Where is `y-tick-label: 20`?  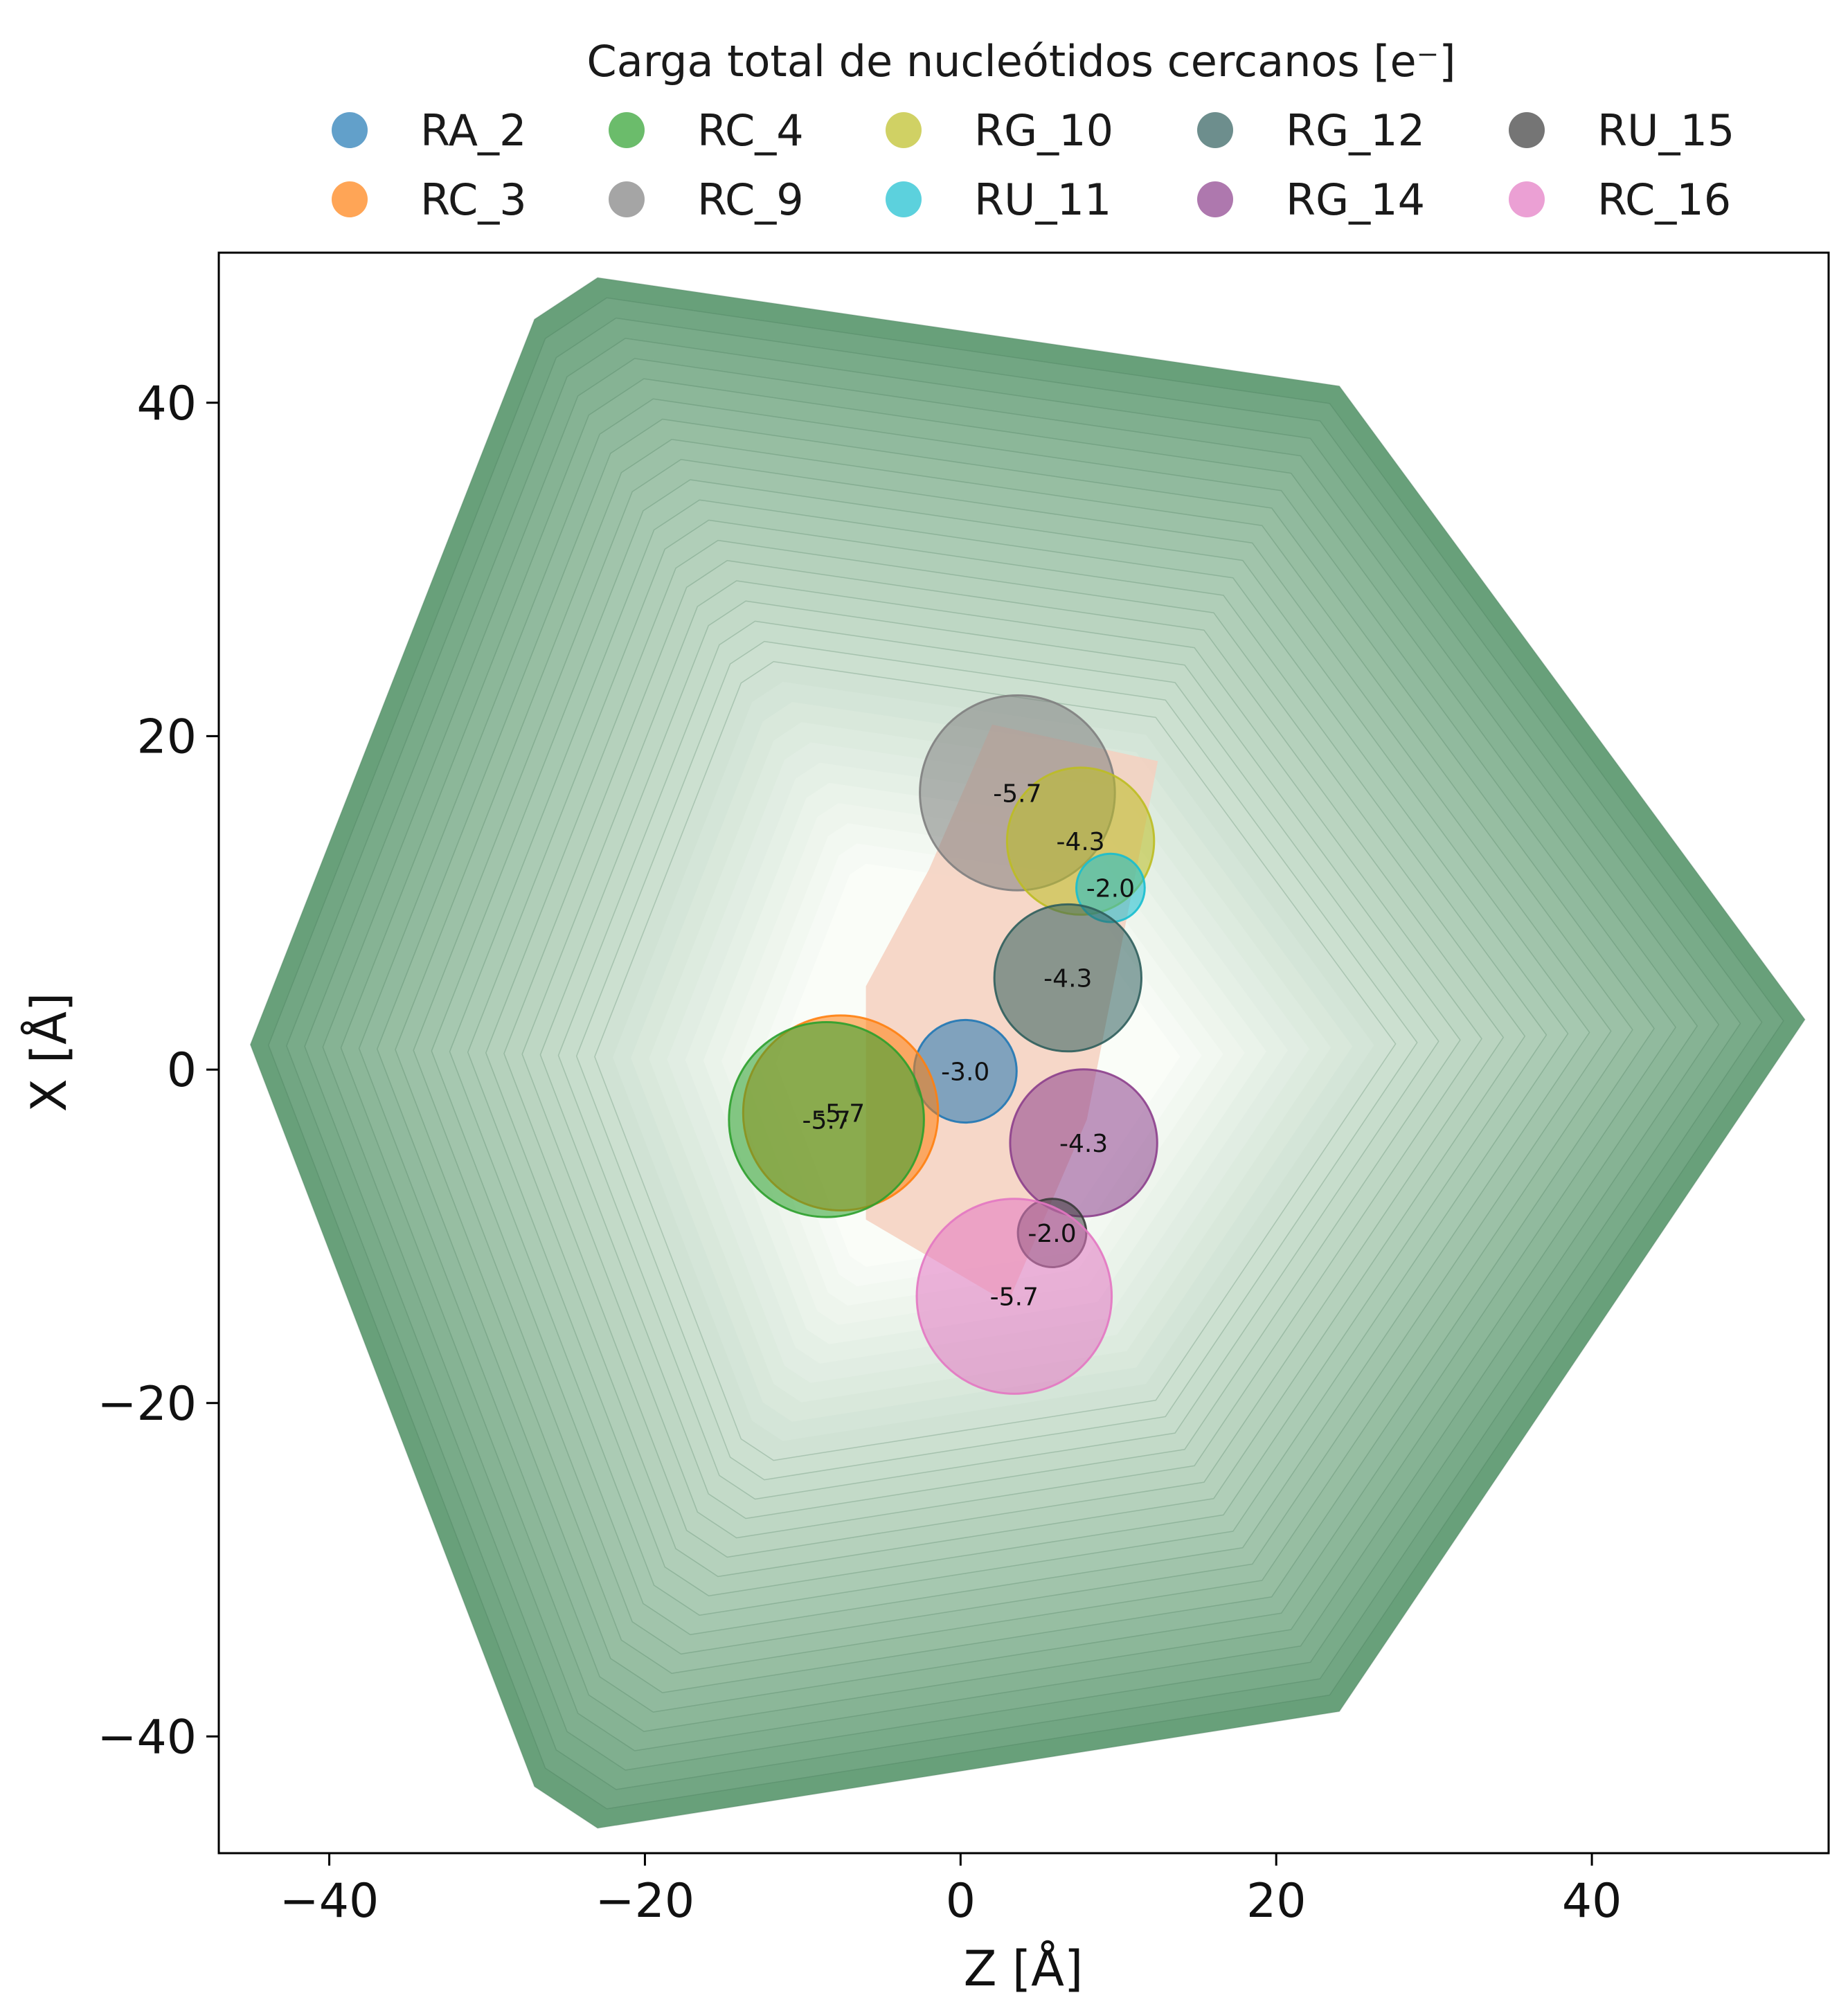 y-tick-label: 20 is located at coordinates (166, 737).